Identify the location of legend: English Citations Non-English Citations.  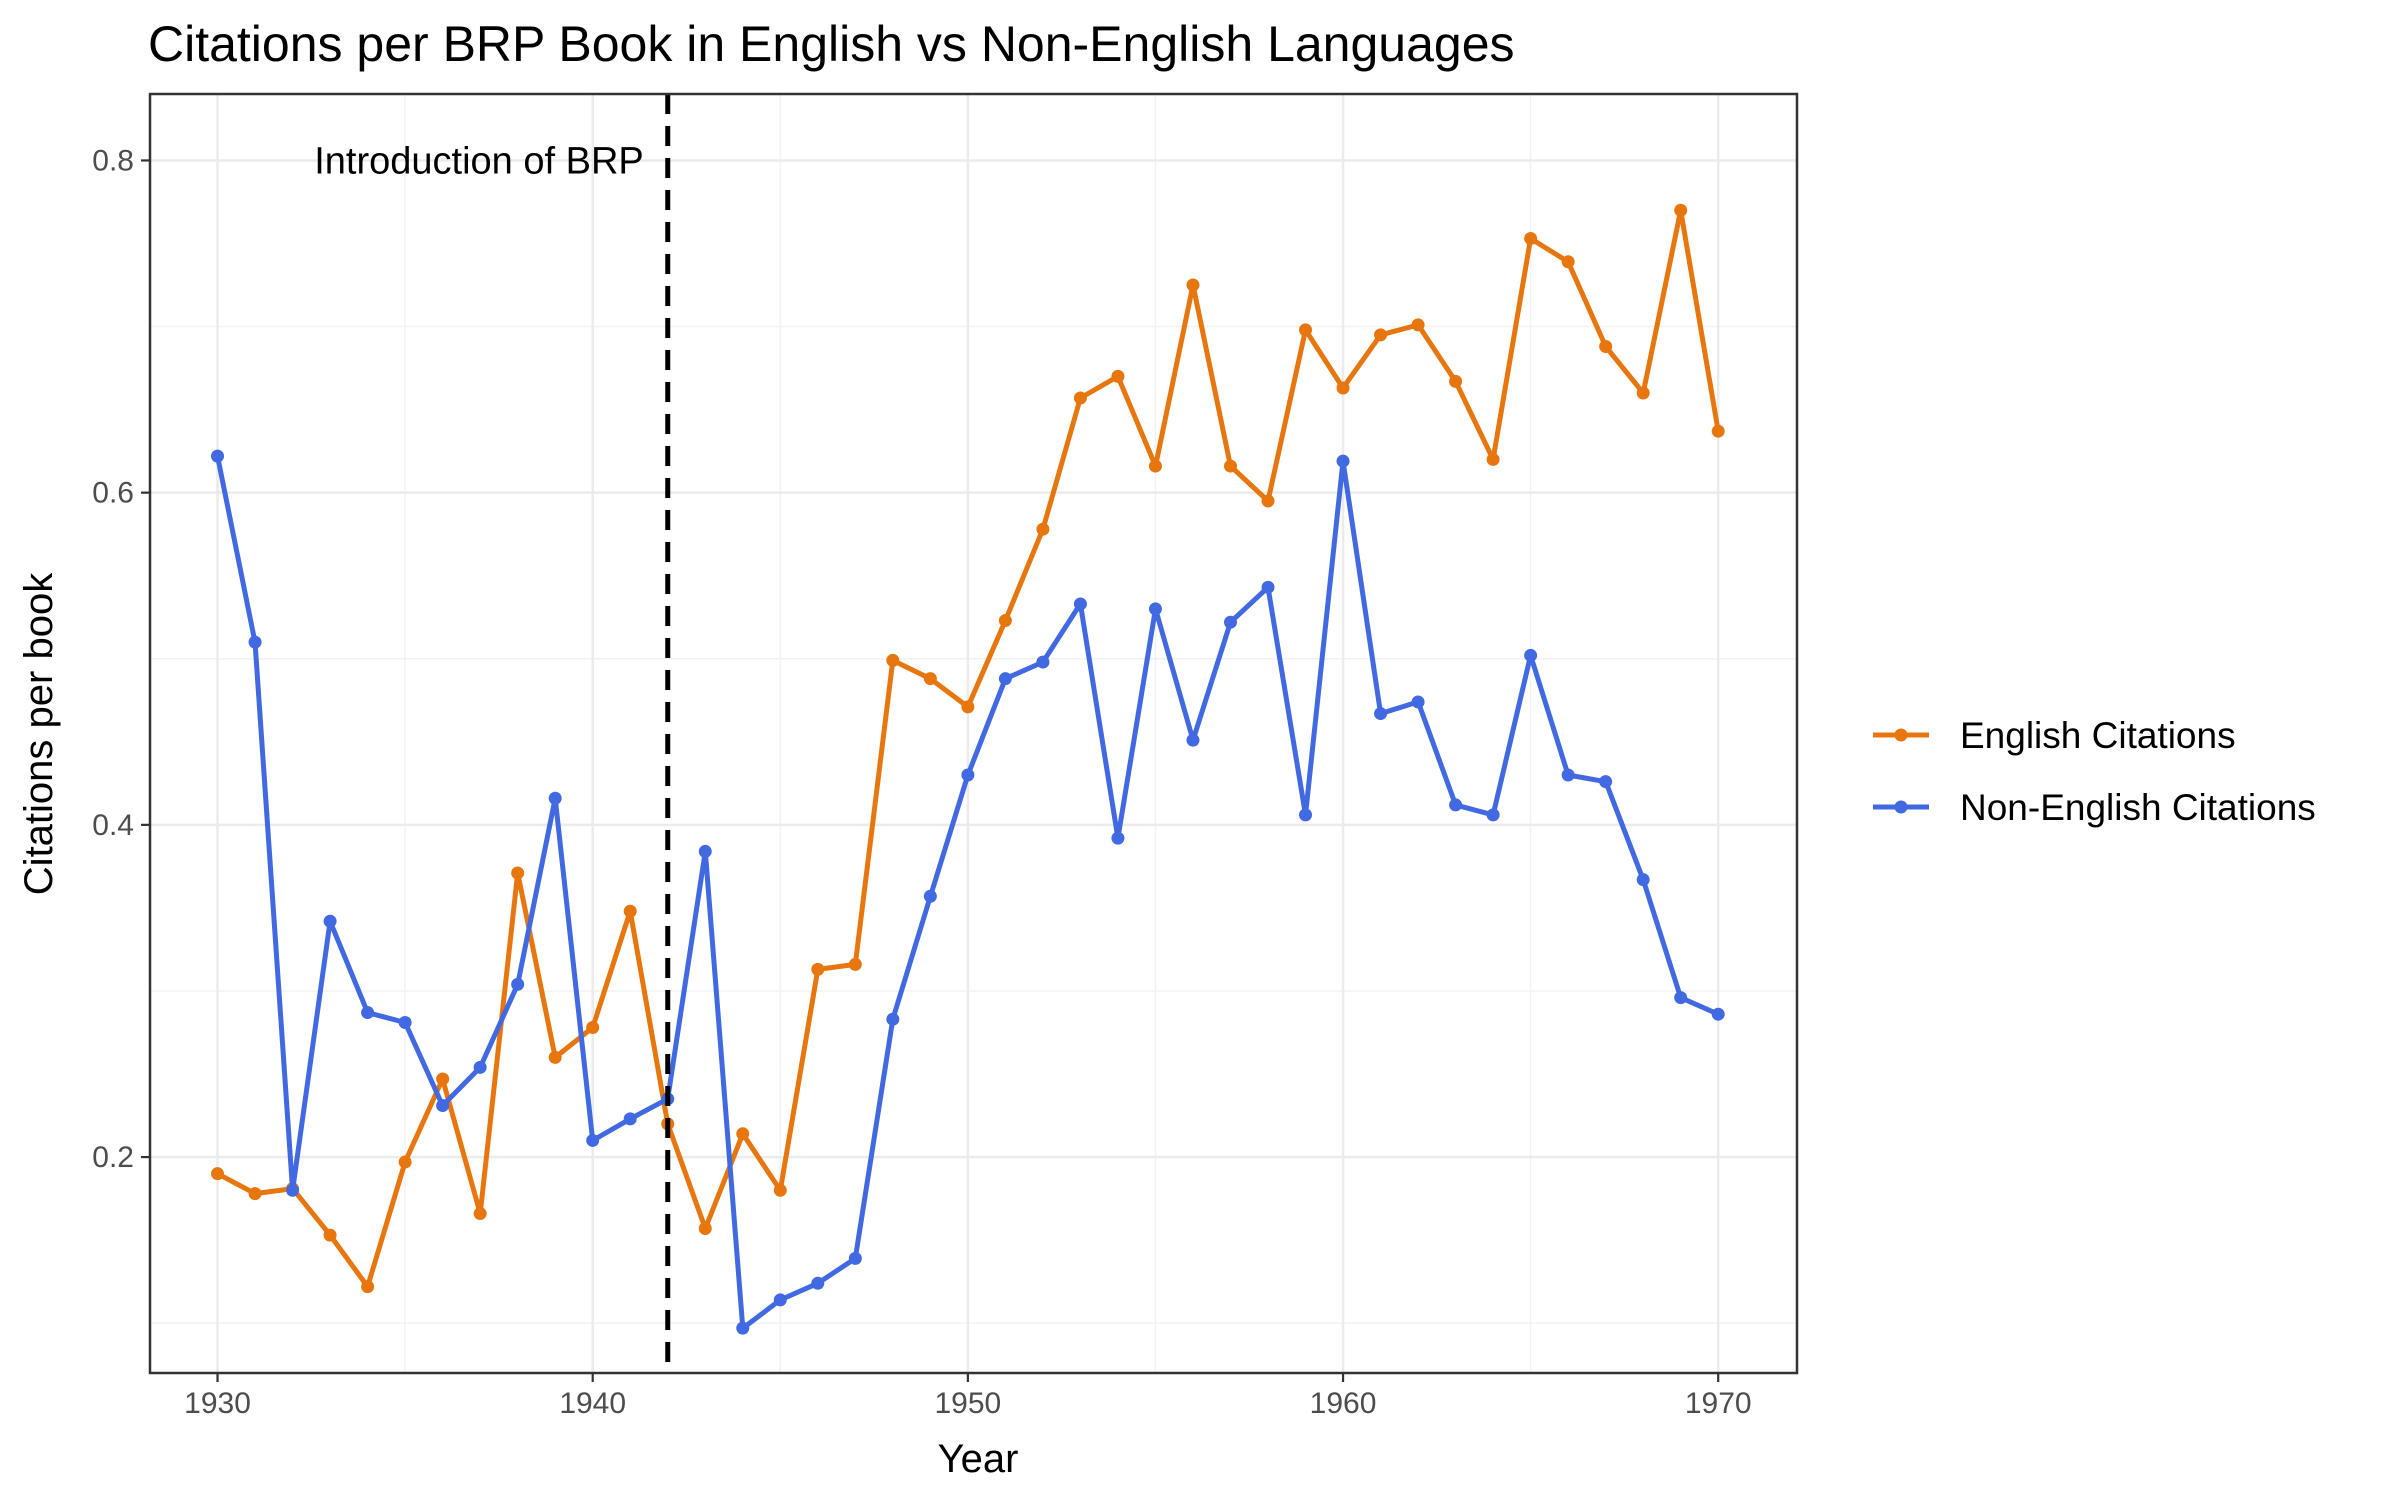
(2094, 771).